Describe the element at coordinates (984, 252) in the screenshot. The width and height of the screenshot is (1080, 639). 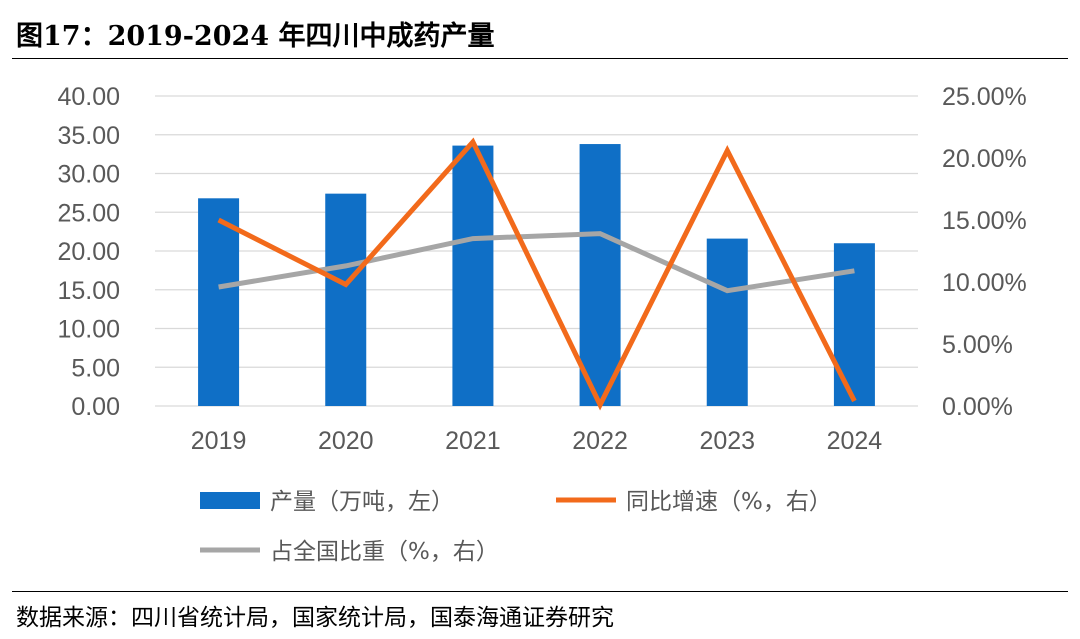
I see `right-axis-ticks: 0.00% 5.00% 10.00% 15.00% 20.00% 25.00%` at that location.